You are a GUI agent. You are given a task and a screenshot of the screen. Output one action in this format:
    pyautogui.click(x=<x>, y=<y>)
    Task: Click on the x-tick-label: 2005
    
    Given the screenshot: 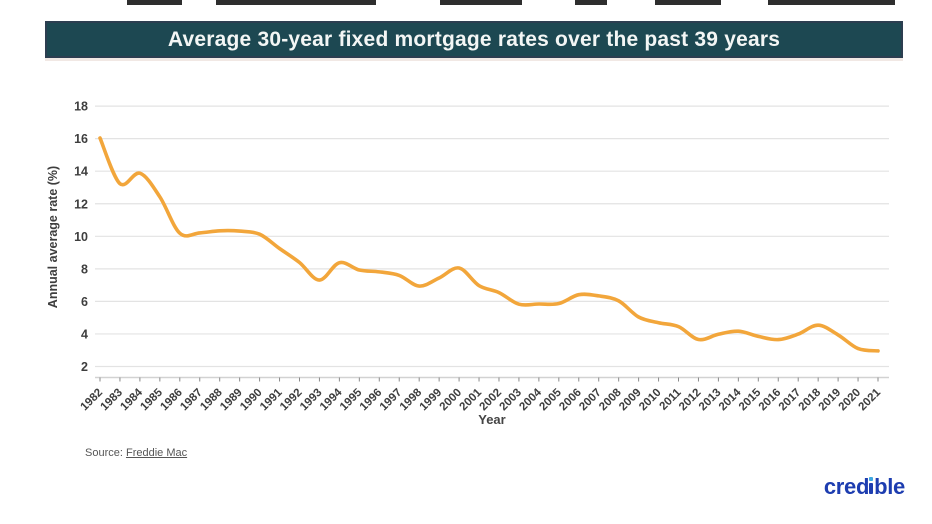 What is the action you would take?
    pyautogui.click(x=550, y=399)
    